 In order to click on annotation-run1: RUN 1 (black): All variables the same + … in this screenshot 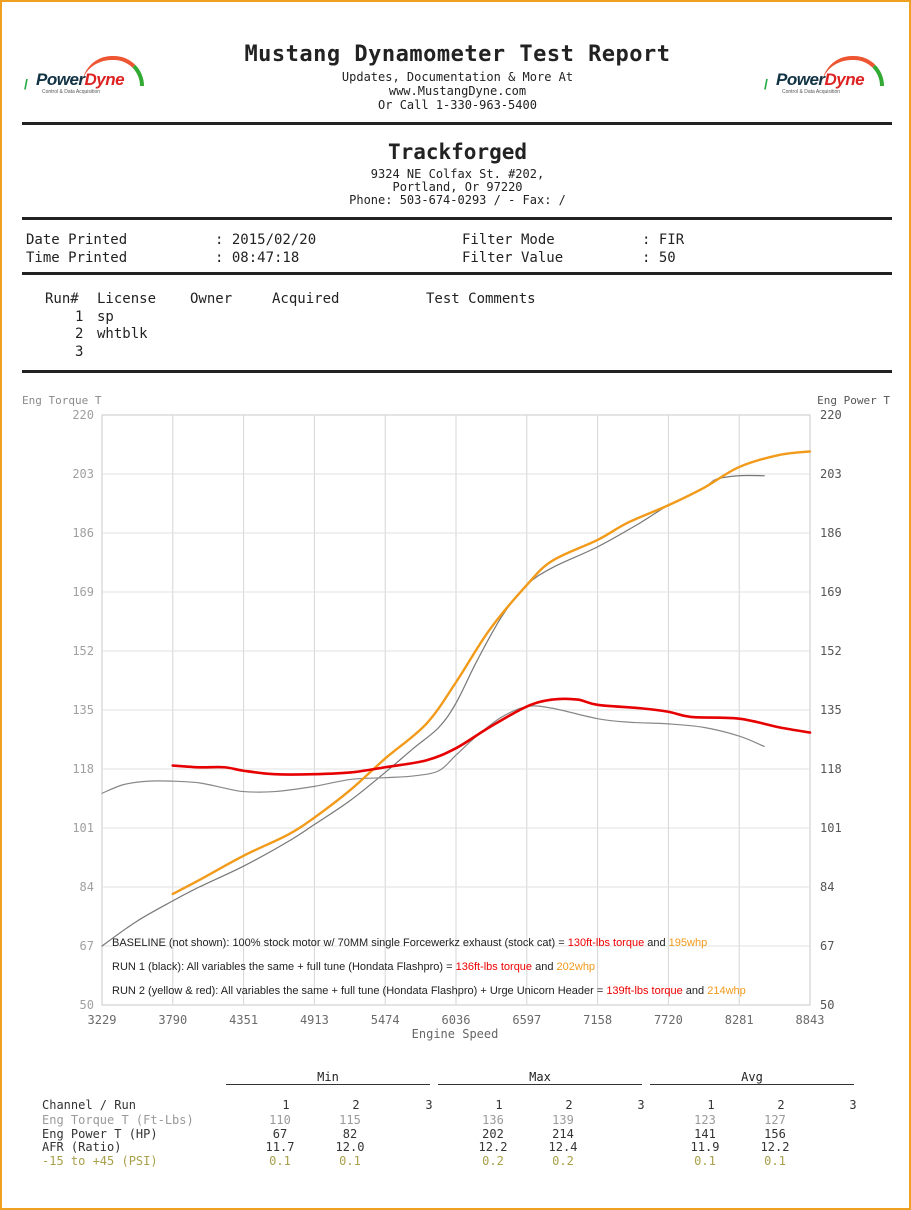, I will do `click(354, 967)`.